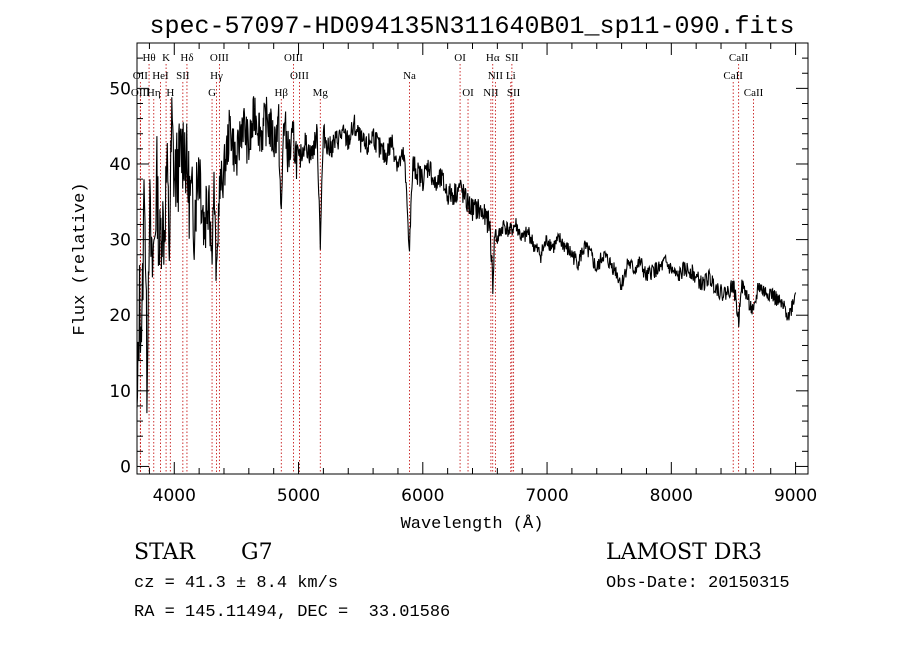 The height and width of the screenshot is (649, 900). What do you see at coordinates (125, 467) in the screenshot?
I see `y-tick-label: 0` at bounding box center [125, 467].